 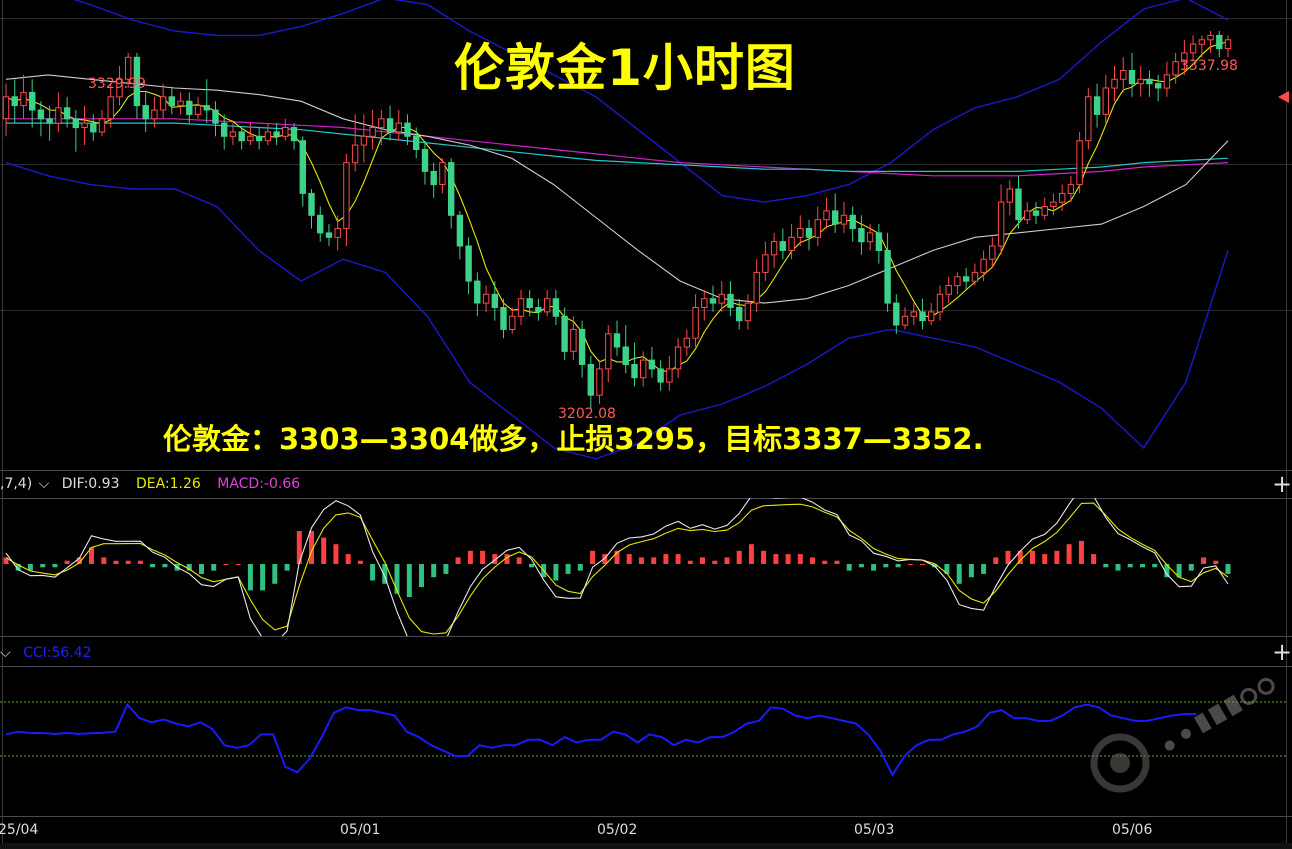 I want to click on status-strip, so click(x=646, y=846).